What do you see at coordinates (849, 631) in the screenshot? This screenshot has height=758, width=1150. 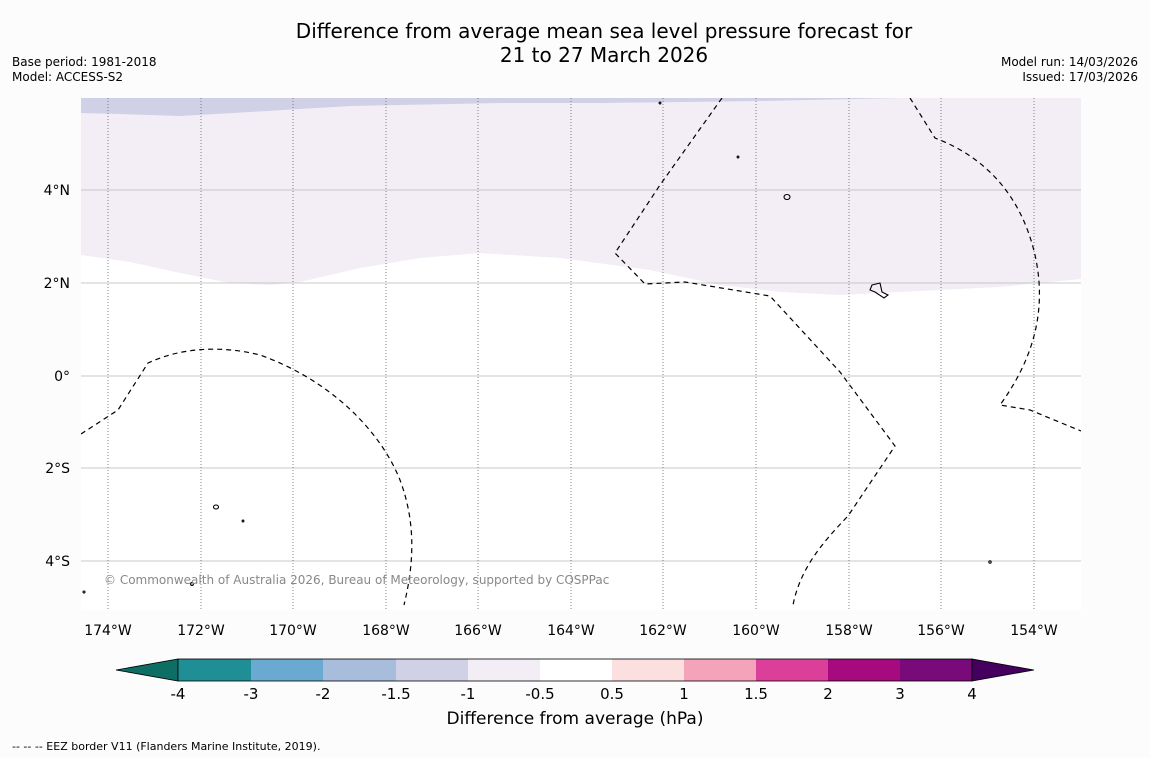 I see `lon-label: 158°W` at bounding box center [849, 631].